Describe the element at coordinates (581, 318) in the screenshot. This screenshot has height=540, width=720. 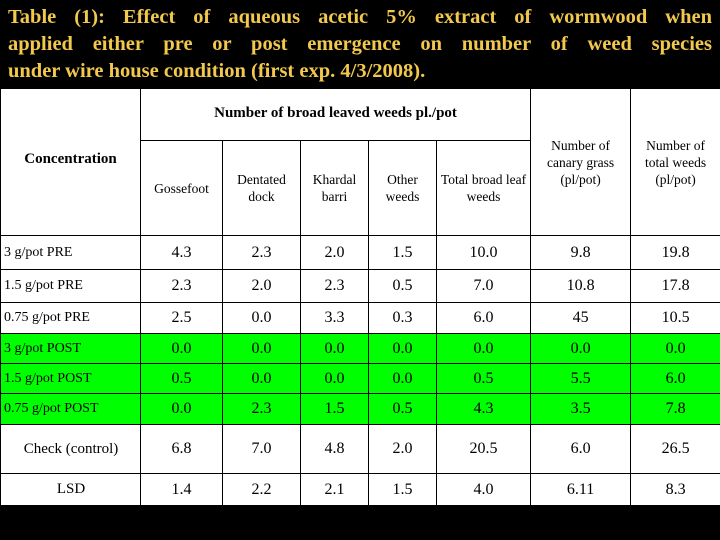
I see `table-cell: 45` at that location.